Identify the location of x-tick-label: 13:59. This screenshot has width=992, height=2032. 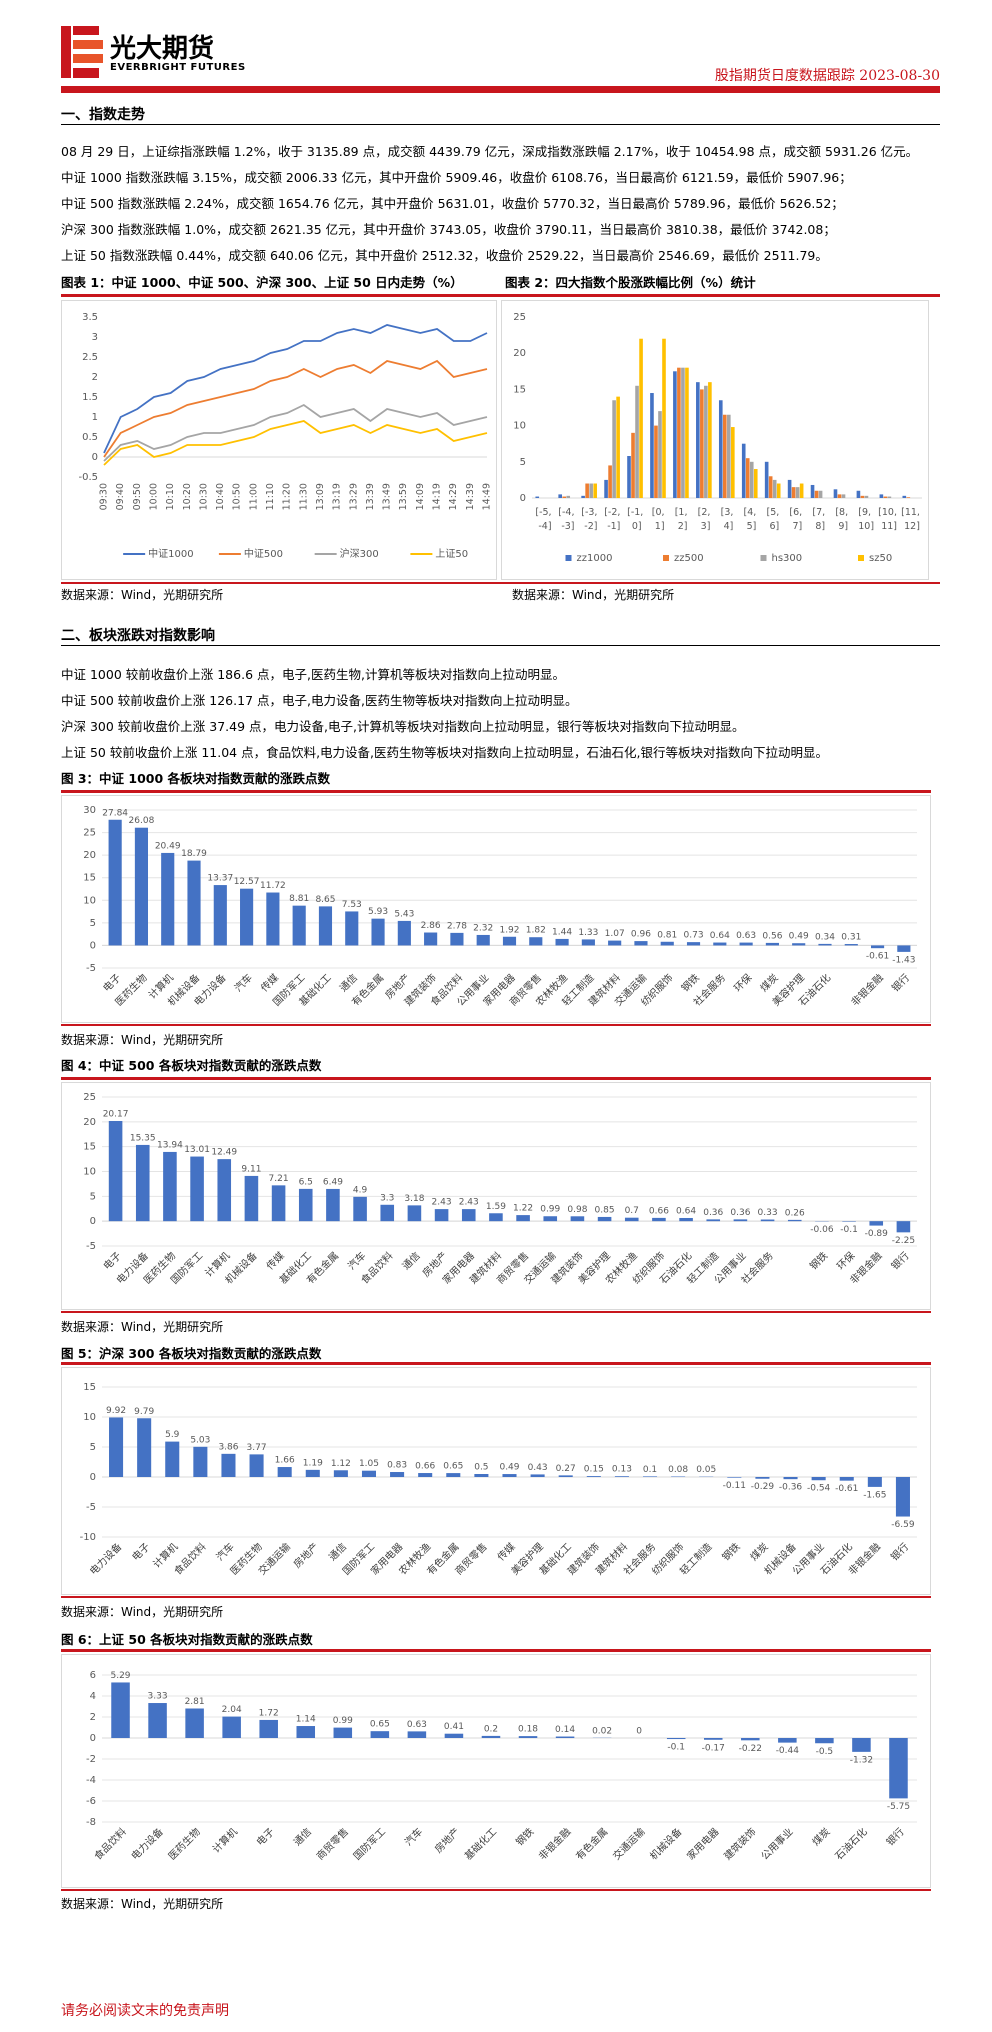
(403, 496).